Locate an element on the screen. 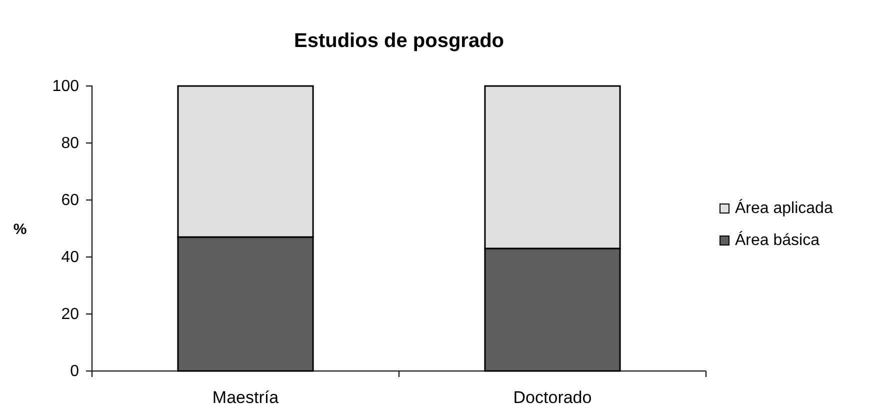  y-tick-label: 80 is located at coordinates (70, 143).